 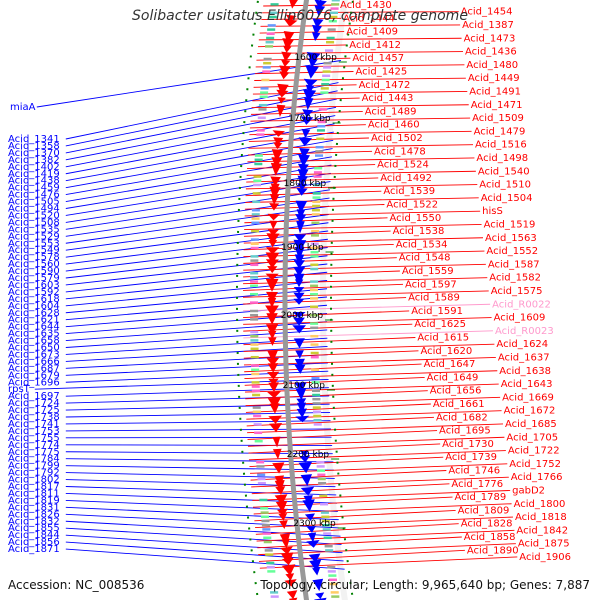 What do you see at coordinates (522, 344) in the screenshot?
I see `right-gene-label: Acid_1624` at bounding box center [522, 344].